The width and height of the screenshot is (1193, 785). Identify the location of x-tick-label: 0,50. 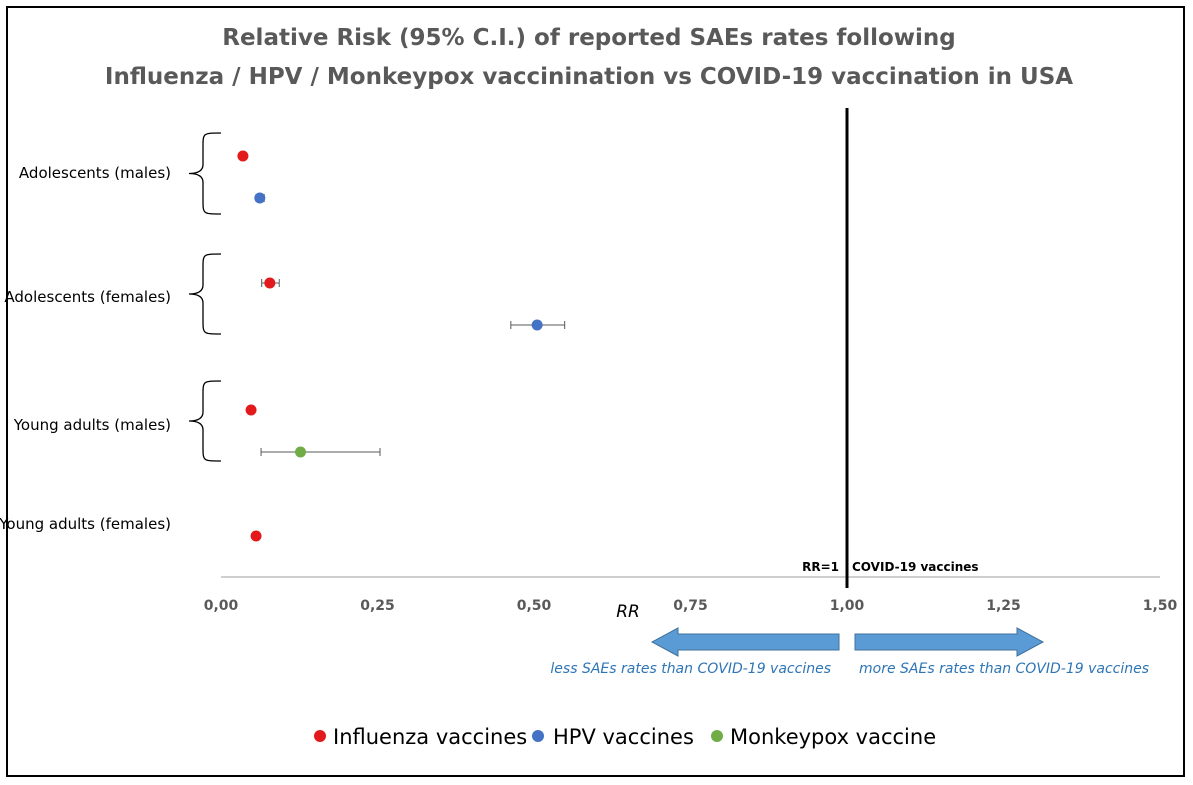
(534, 606).